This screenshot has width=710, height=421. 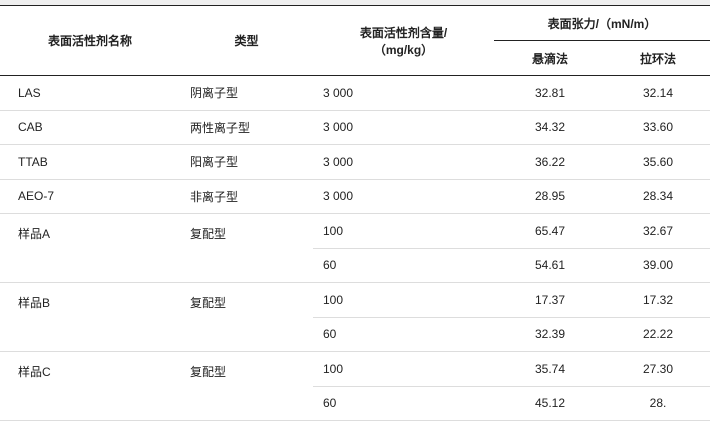 What do you see at coordinates (550, 369) in the screenshot?
I see `cell-pendant: 35.74` at bounding box center [550, 369].